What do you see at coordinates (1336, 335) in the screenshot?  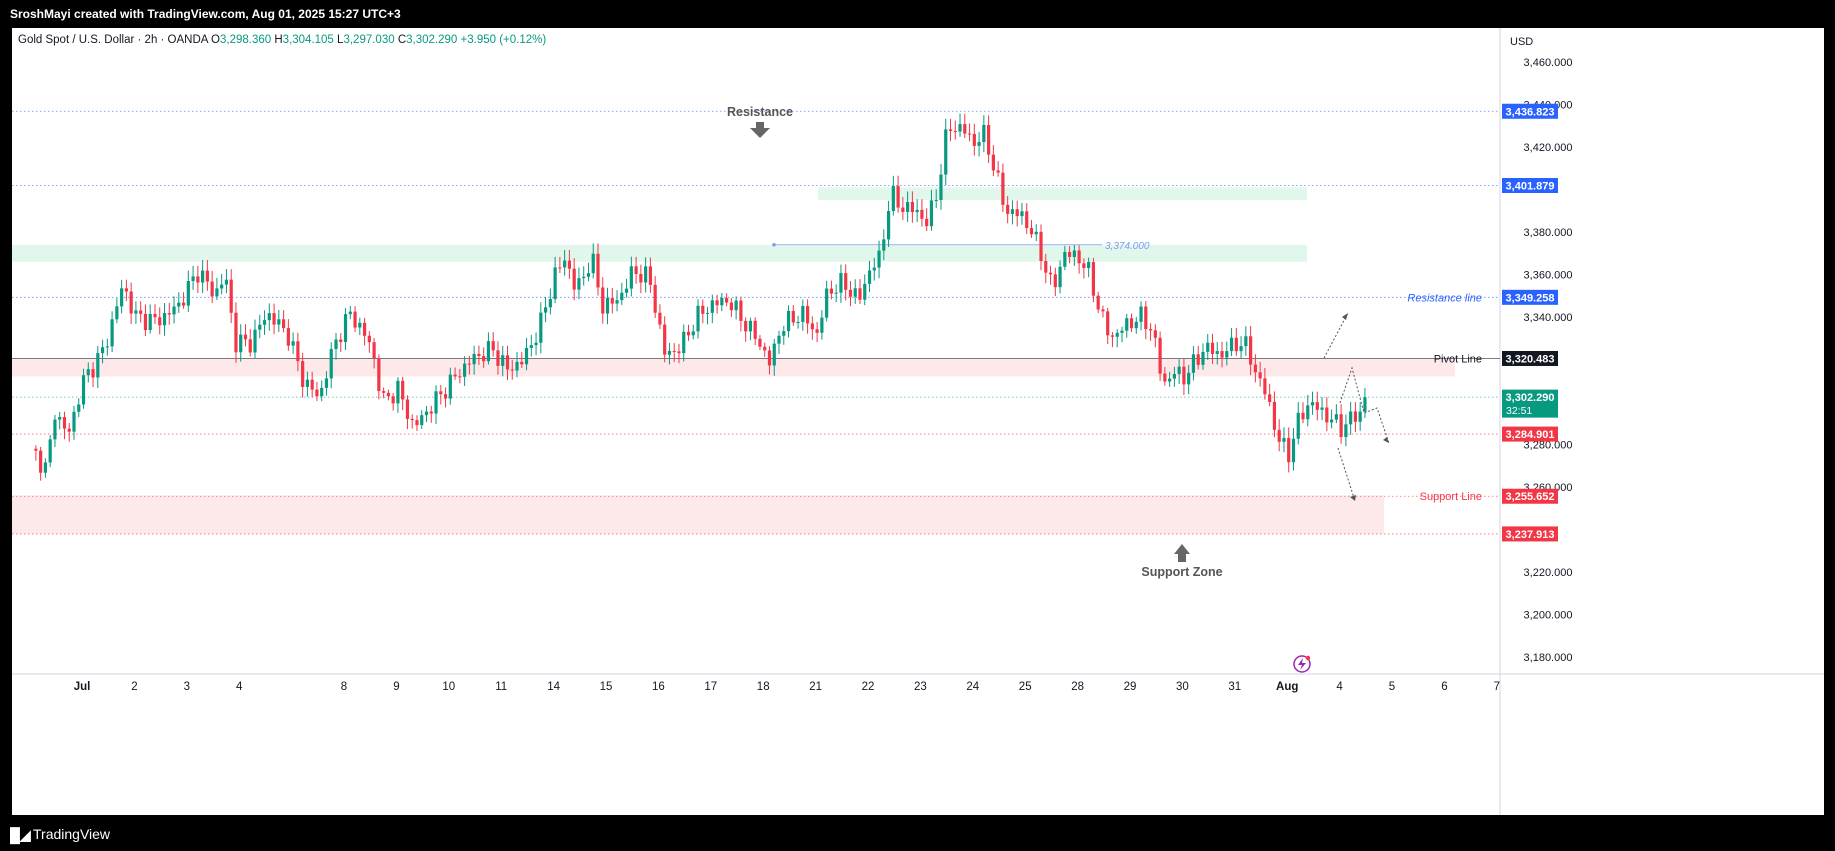 I see `projection-up-arrow` at bounding box center [1336, 335].